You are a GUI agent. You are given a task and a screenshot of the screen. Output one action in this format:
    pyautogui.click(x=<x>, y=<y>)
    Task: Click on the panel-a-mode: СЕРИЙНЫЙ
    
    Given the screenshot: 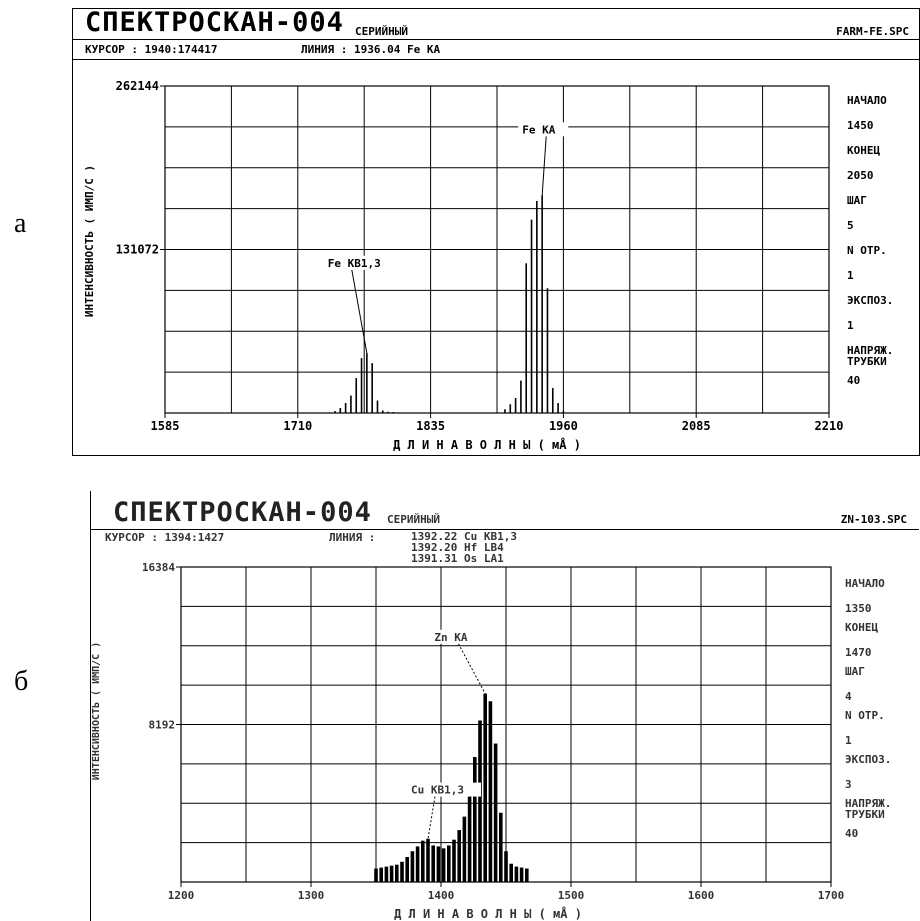 What is the action you would take?
    pyautogui.click(x=381, y=31)
    